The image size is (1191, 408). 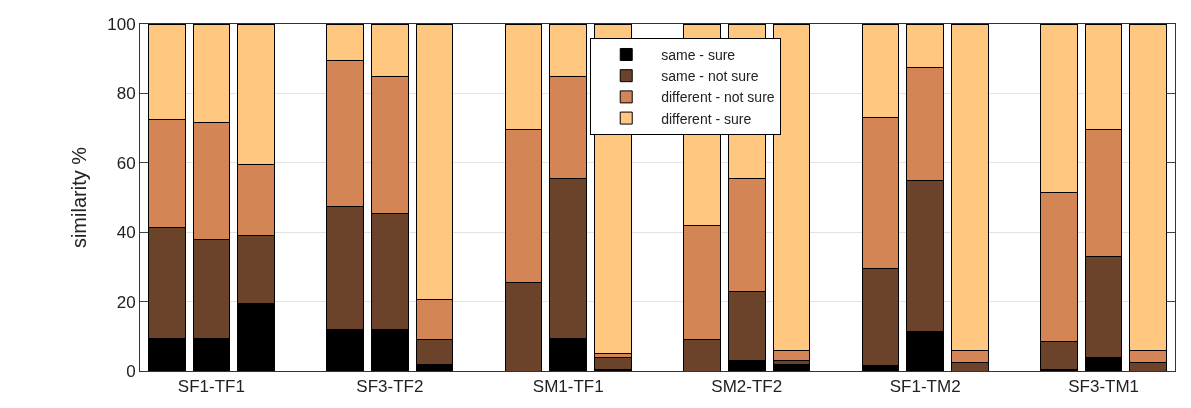 What do you see at coordinates (78, 197) in the screenshot?
I see `y-axis-title: similarity %` at bounding box center [78, 197].